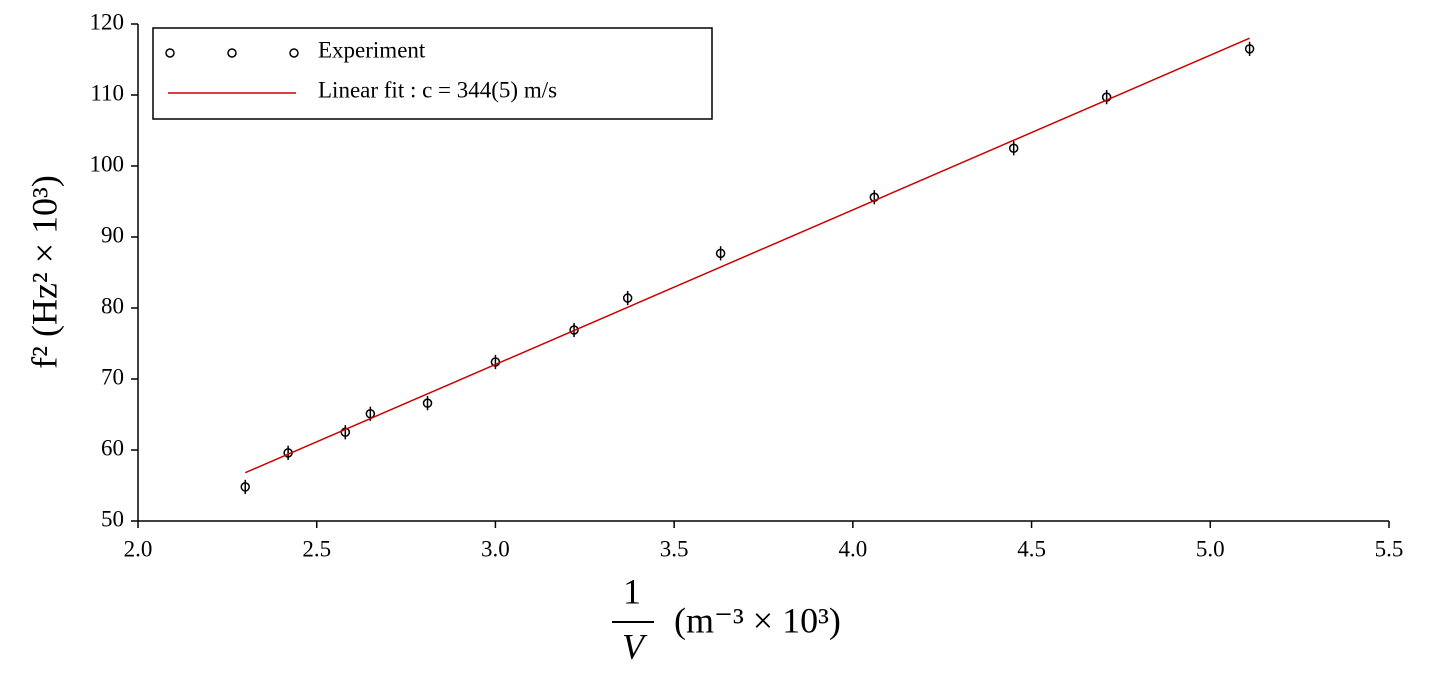  Describe the element at coordinates (757, 620) in the screenshot. I see `x-label-unit: (m⁻³ × 10³)` at that location.